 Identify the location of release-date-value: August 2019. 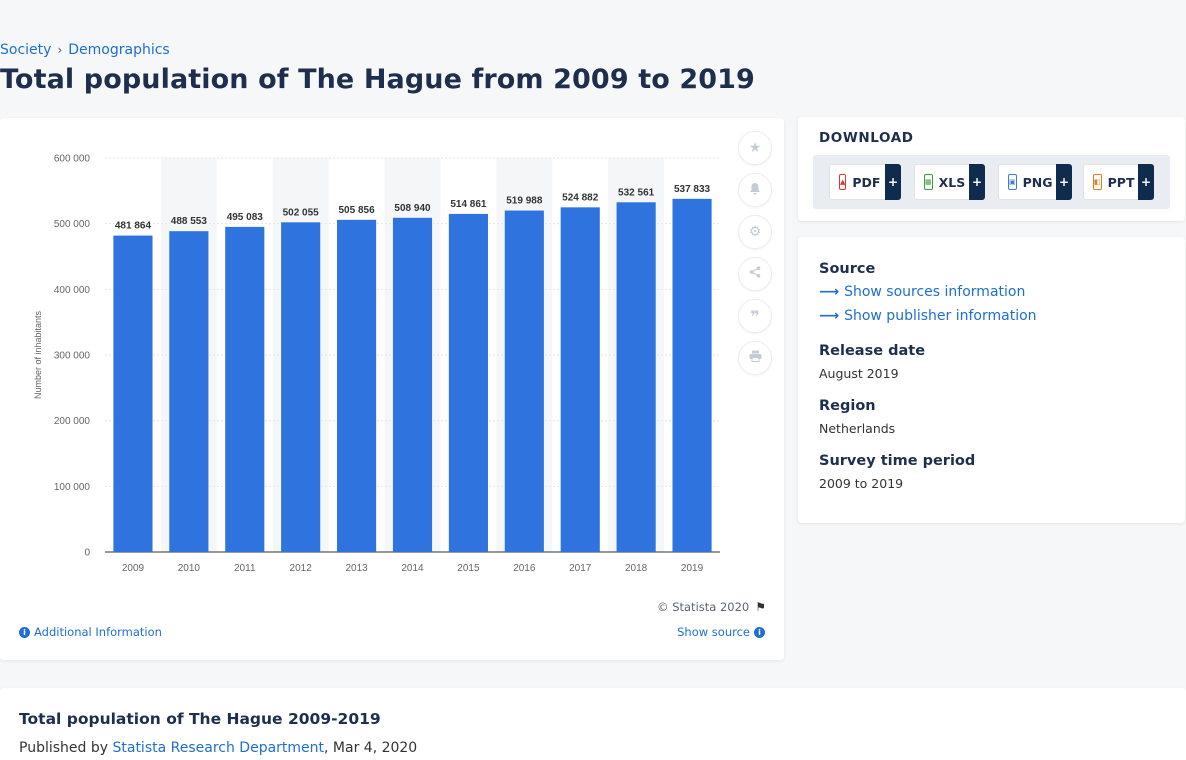
(859, 373).